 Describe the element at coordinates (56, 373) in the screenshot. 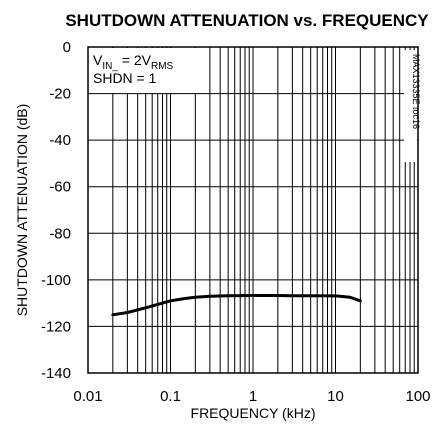

I see `y-tick-label: -140` at that location.